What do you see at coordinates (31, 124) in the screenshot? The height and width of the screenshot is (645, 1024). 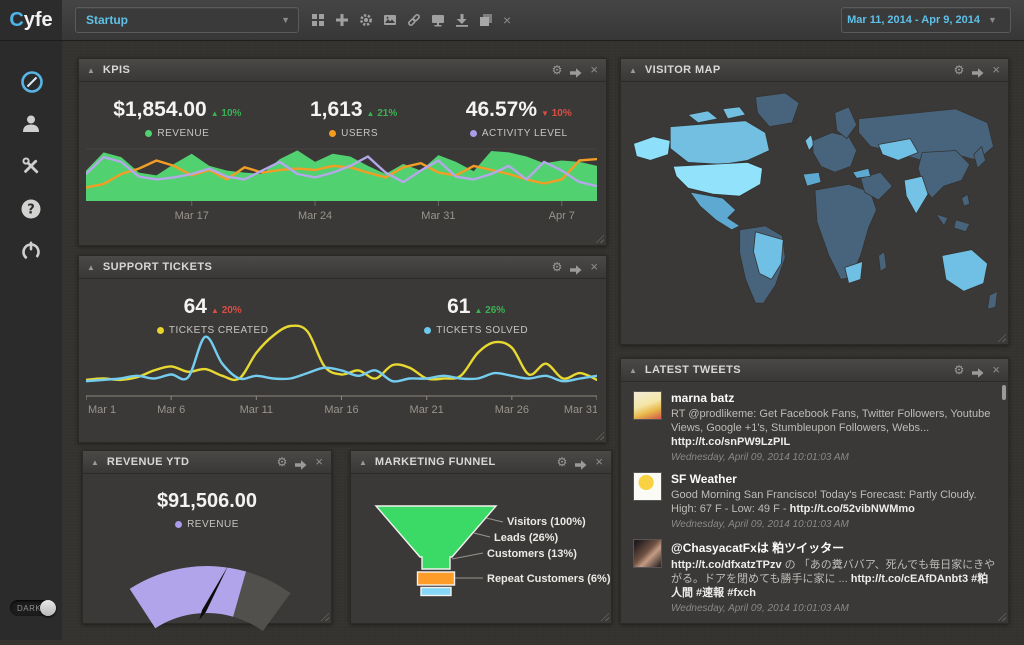 I see `sidebar-item-users` at bounding box center [31, 124].